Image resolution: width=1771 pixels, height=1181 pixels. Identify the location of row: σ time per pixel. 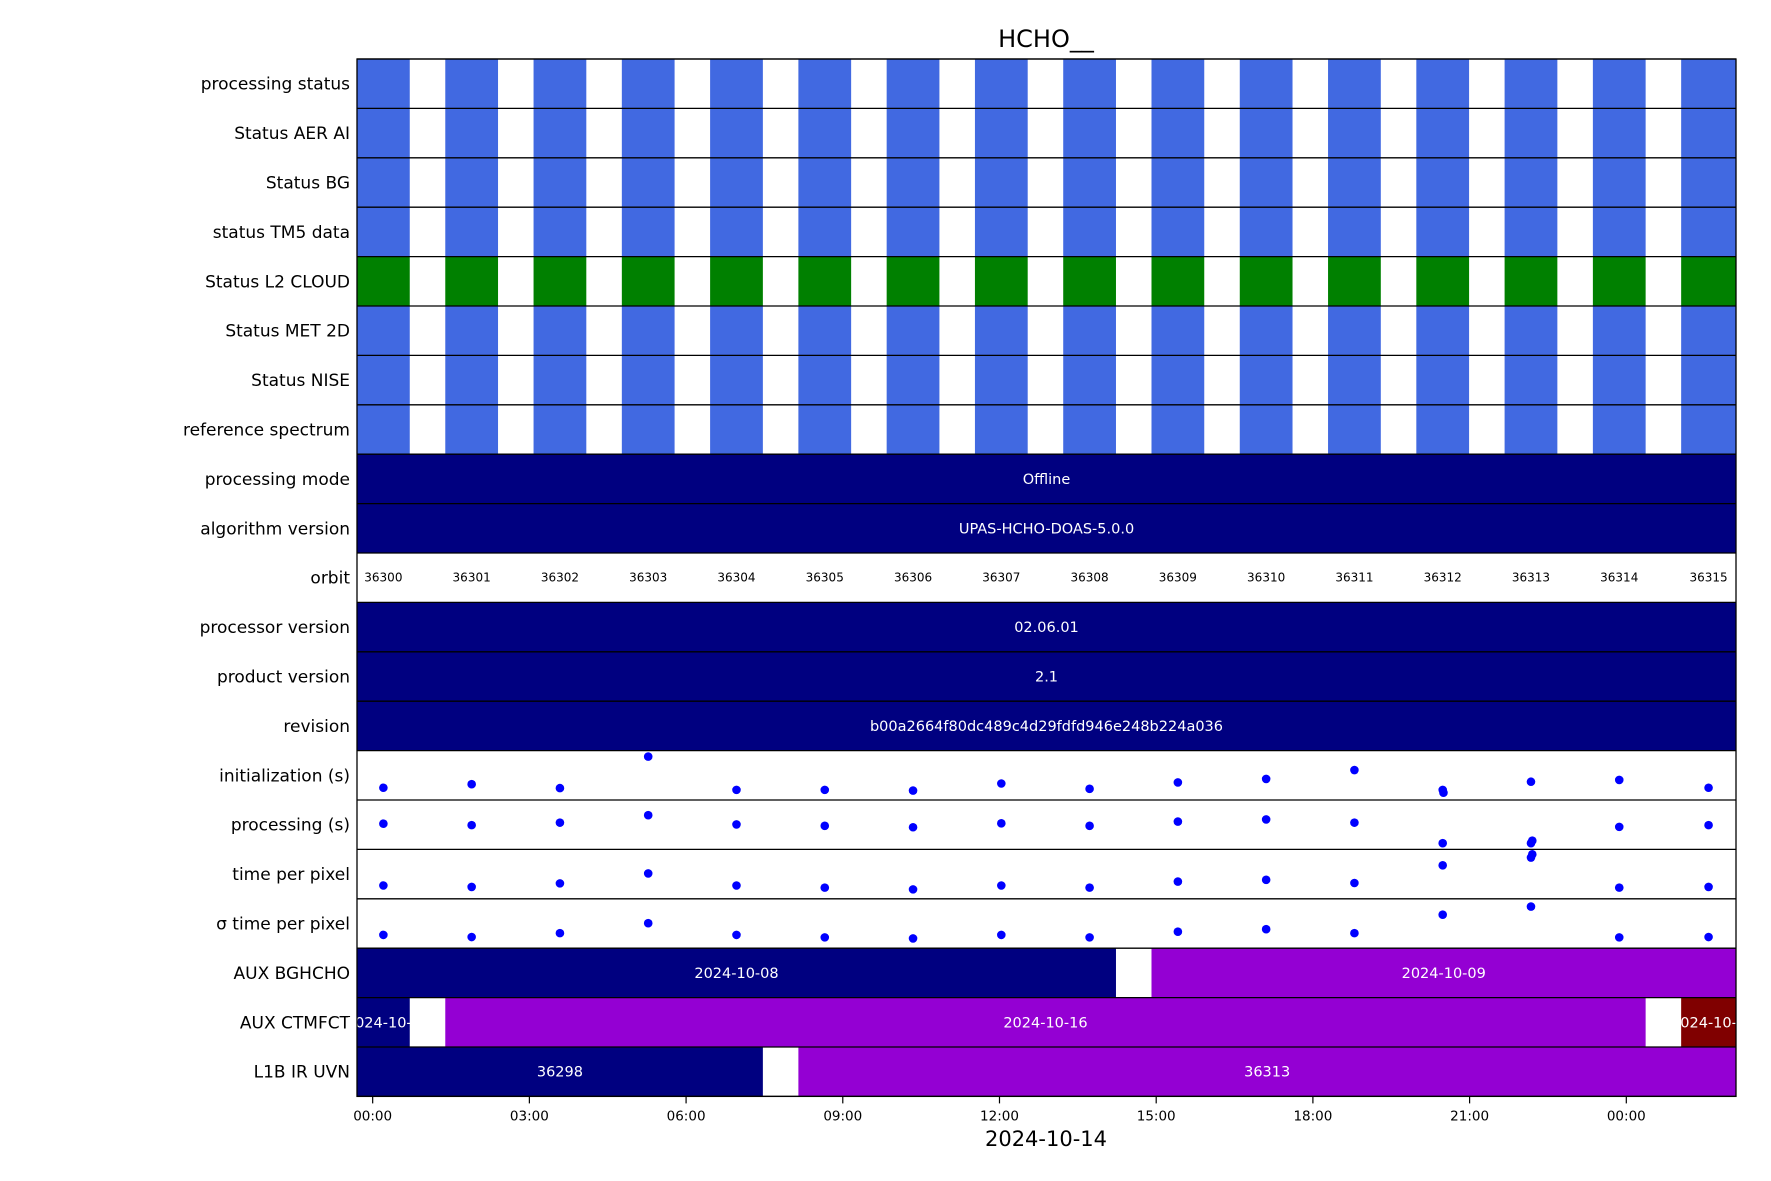
(964, 922).